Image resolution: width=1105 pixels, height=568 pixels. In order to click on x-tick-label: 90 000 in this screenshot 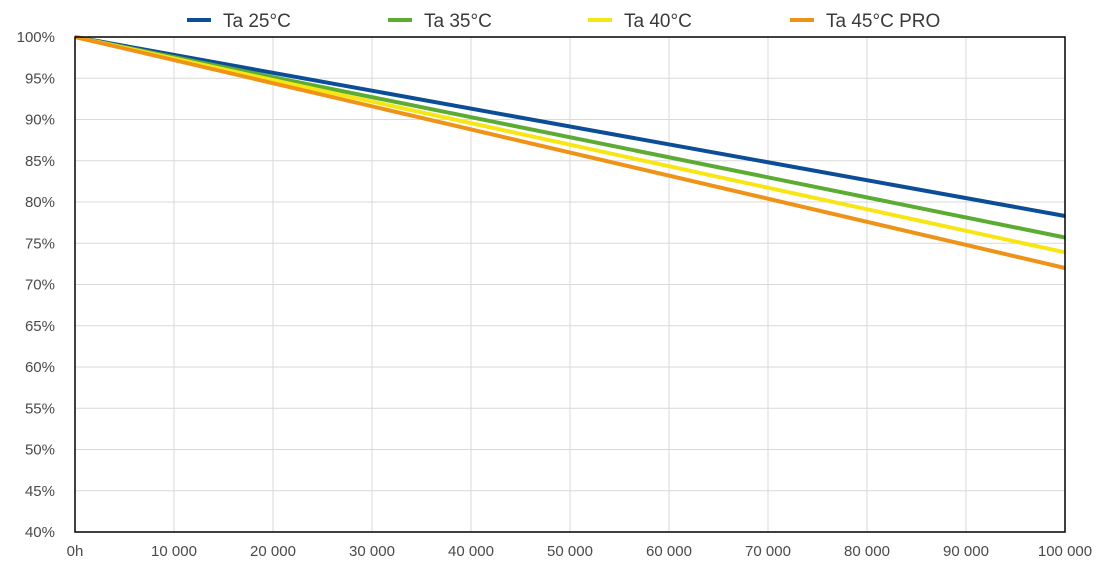, I will do `click(966, 551)`.